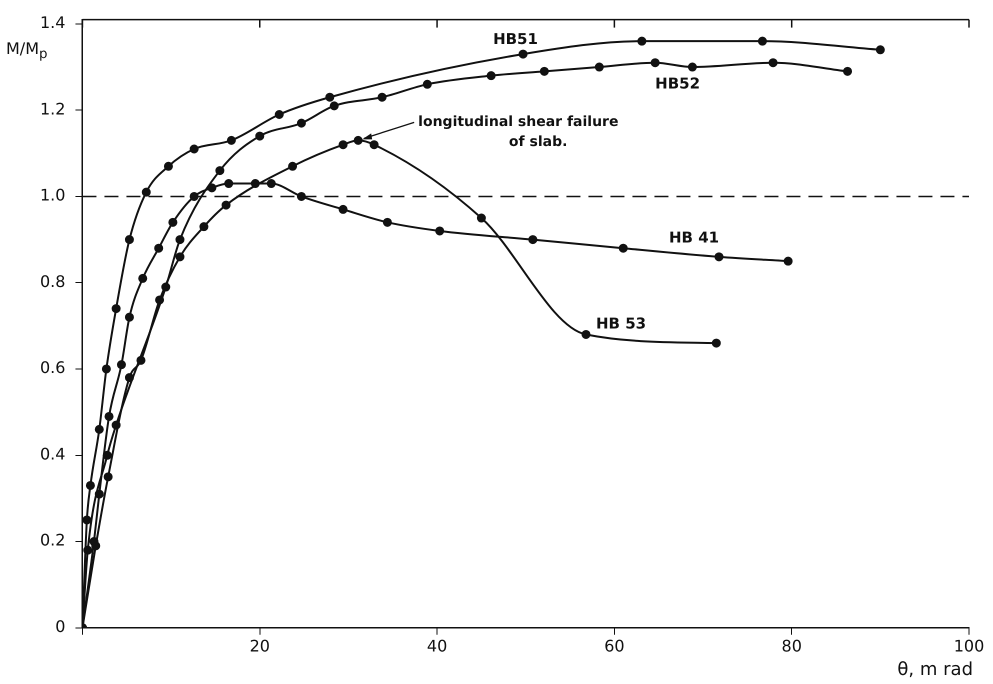  What do you see at coordinates (53, 368) in the screenshot?
I see `y-tick-label: 0.6` at bounding box center [53, 368].